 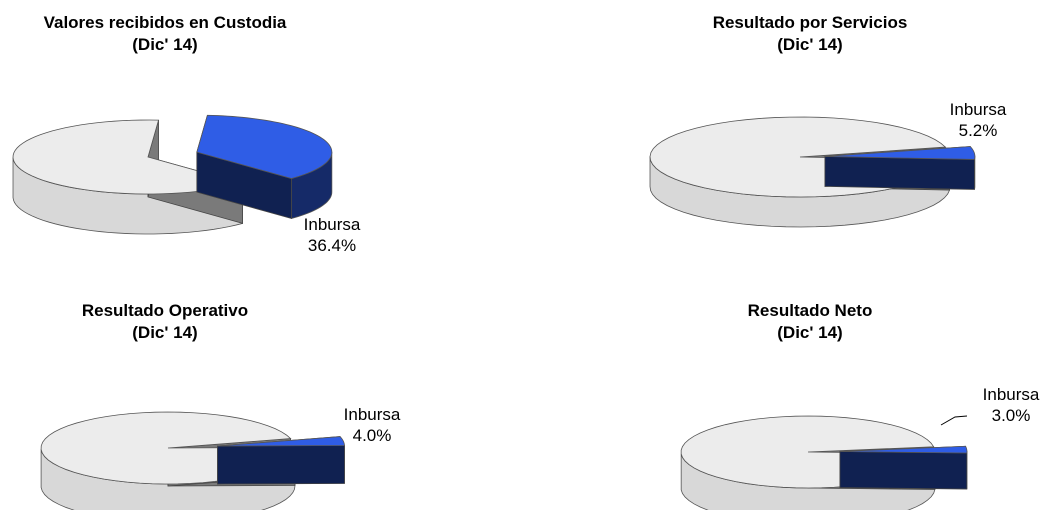 I want to click on chart-title-operativo: Resultado Operativo (Dic' 14), so click(x=165, y=322).